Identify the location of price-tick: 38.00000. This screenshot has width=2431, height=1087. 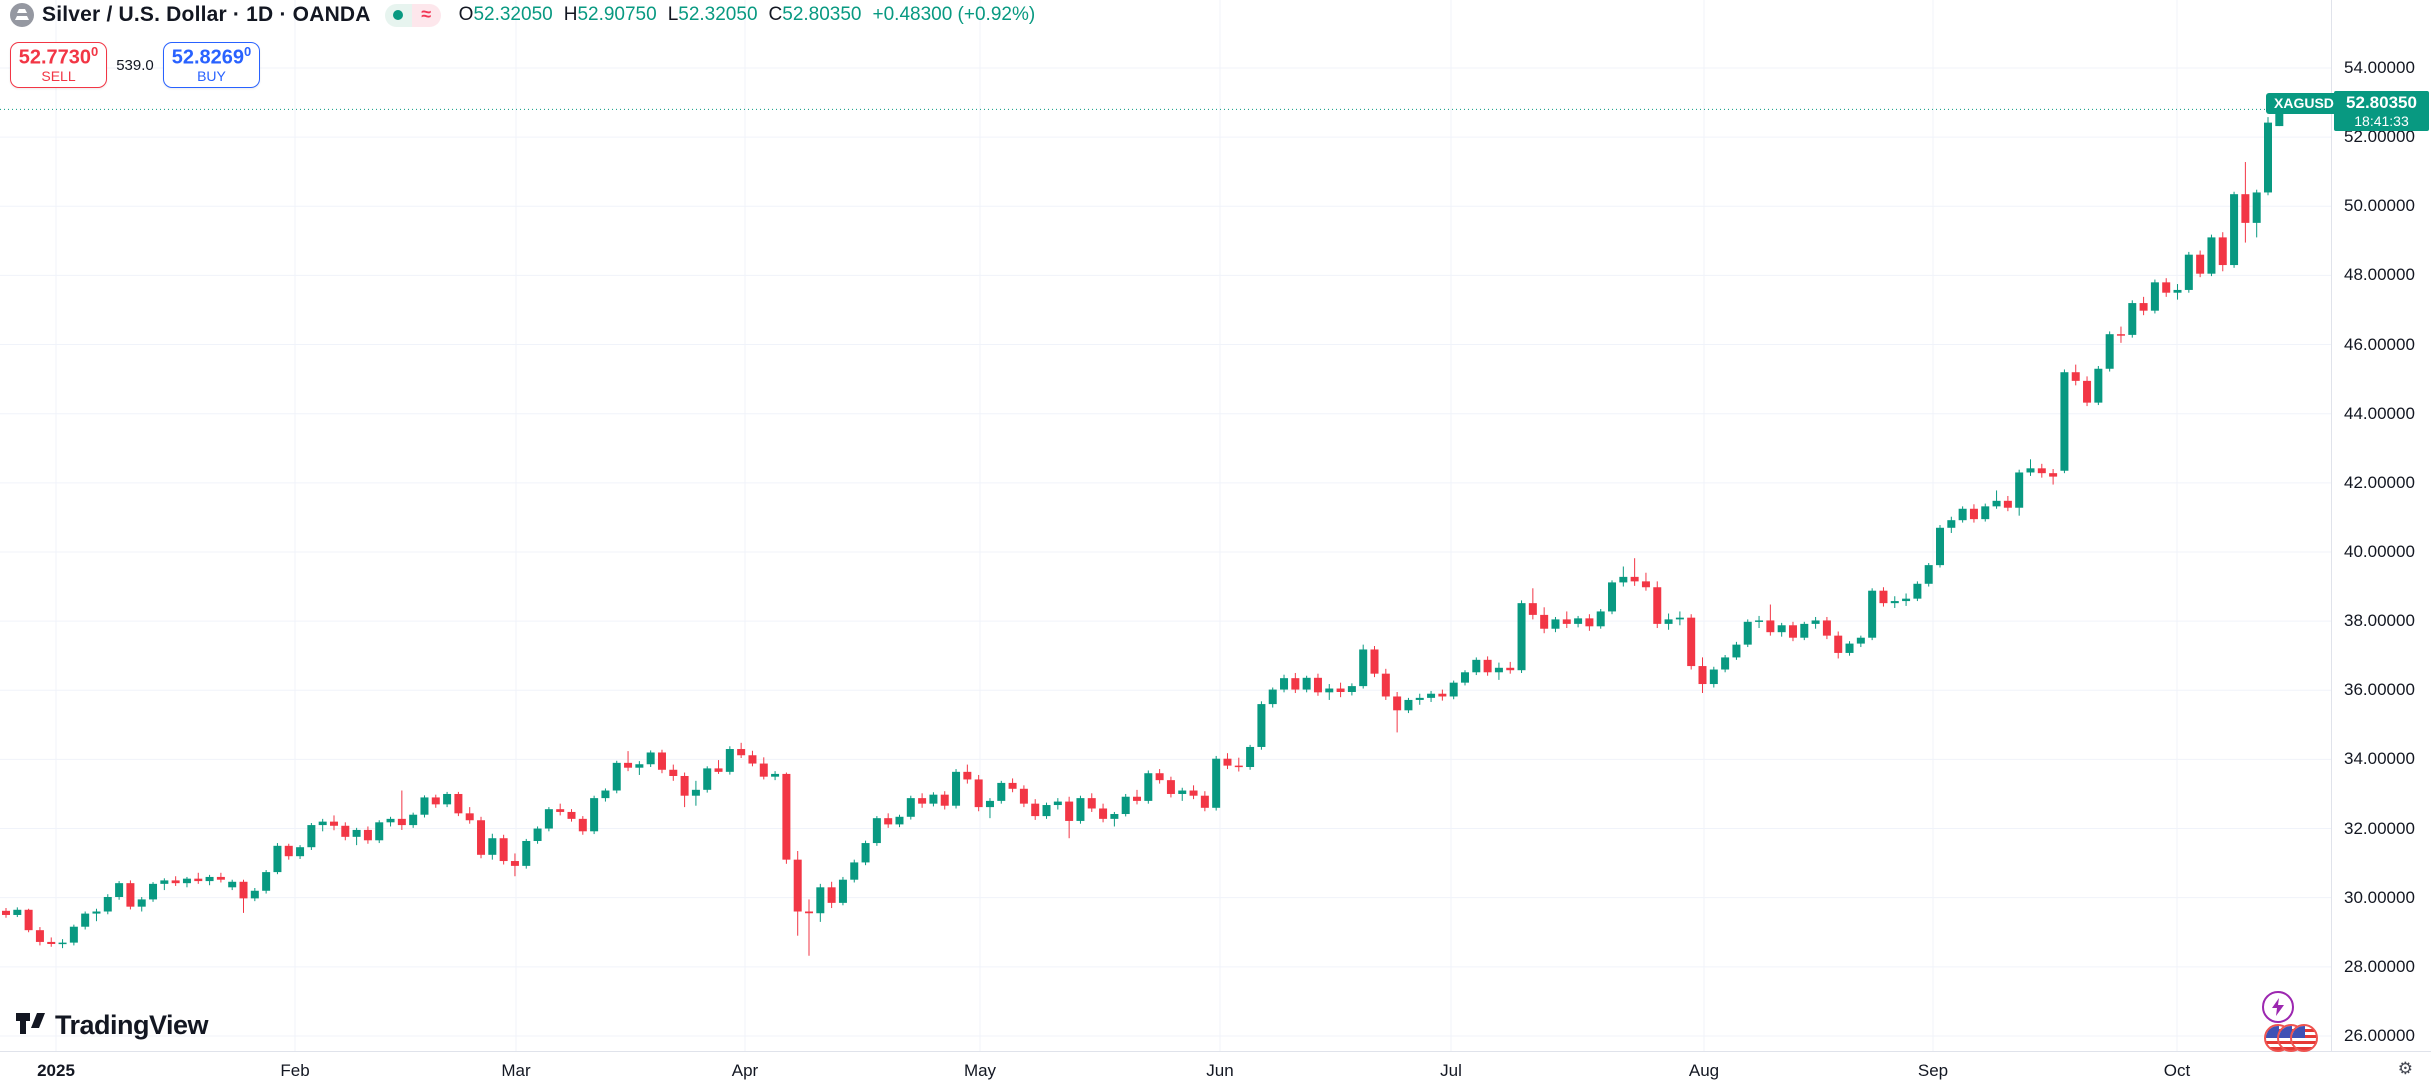
(2379, 621).